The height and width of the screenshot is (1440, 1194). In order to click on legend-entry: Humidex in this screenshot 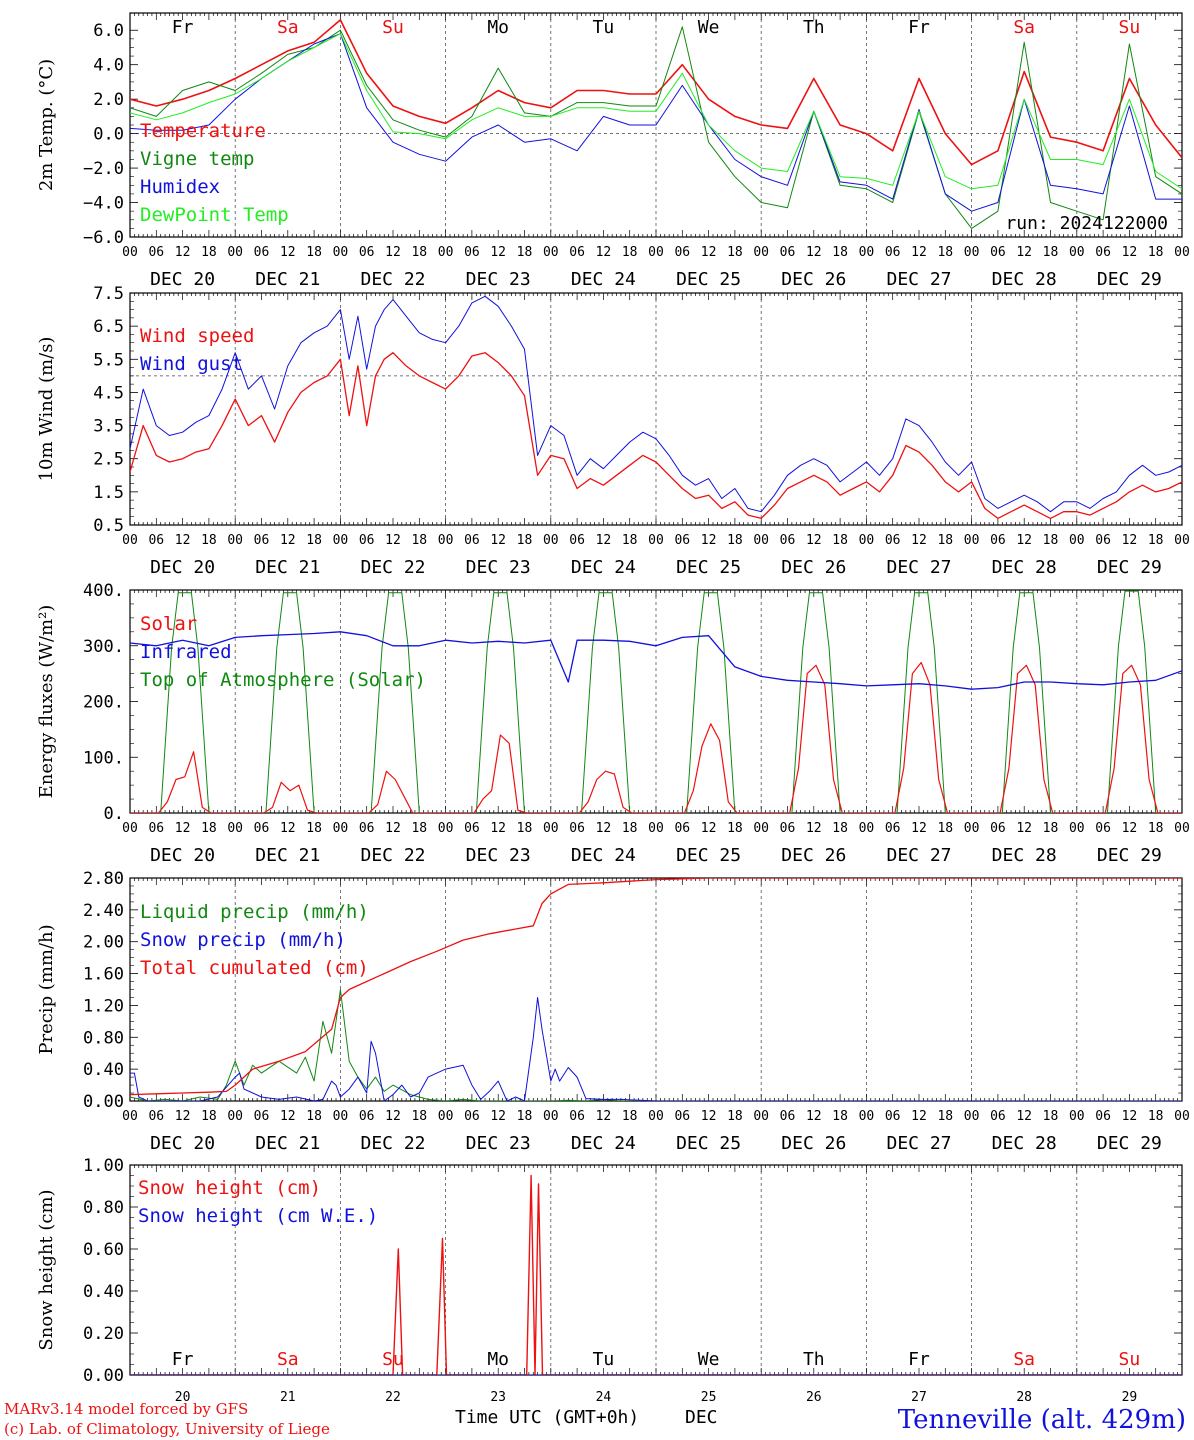, I will do `click(180, 187)`.